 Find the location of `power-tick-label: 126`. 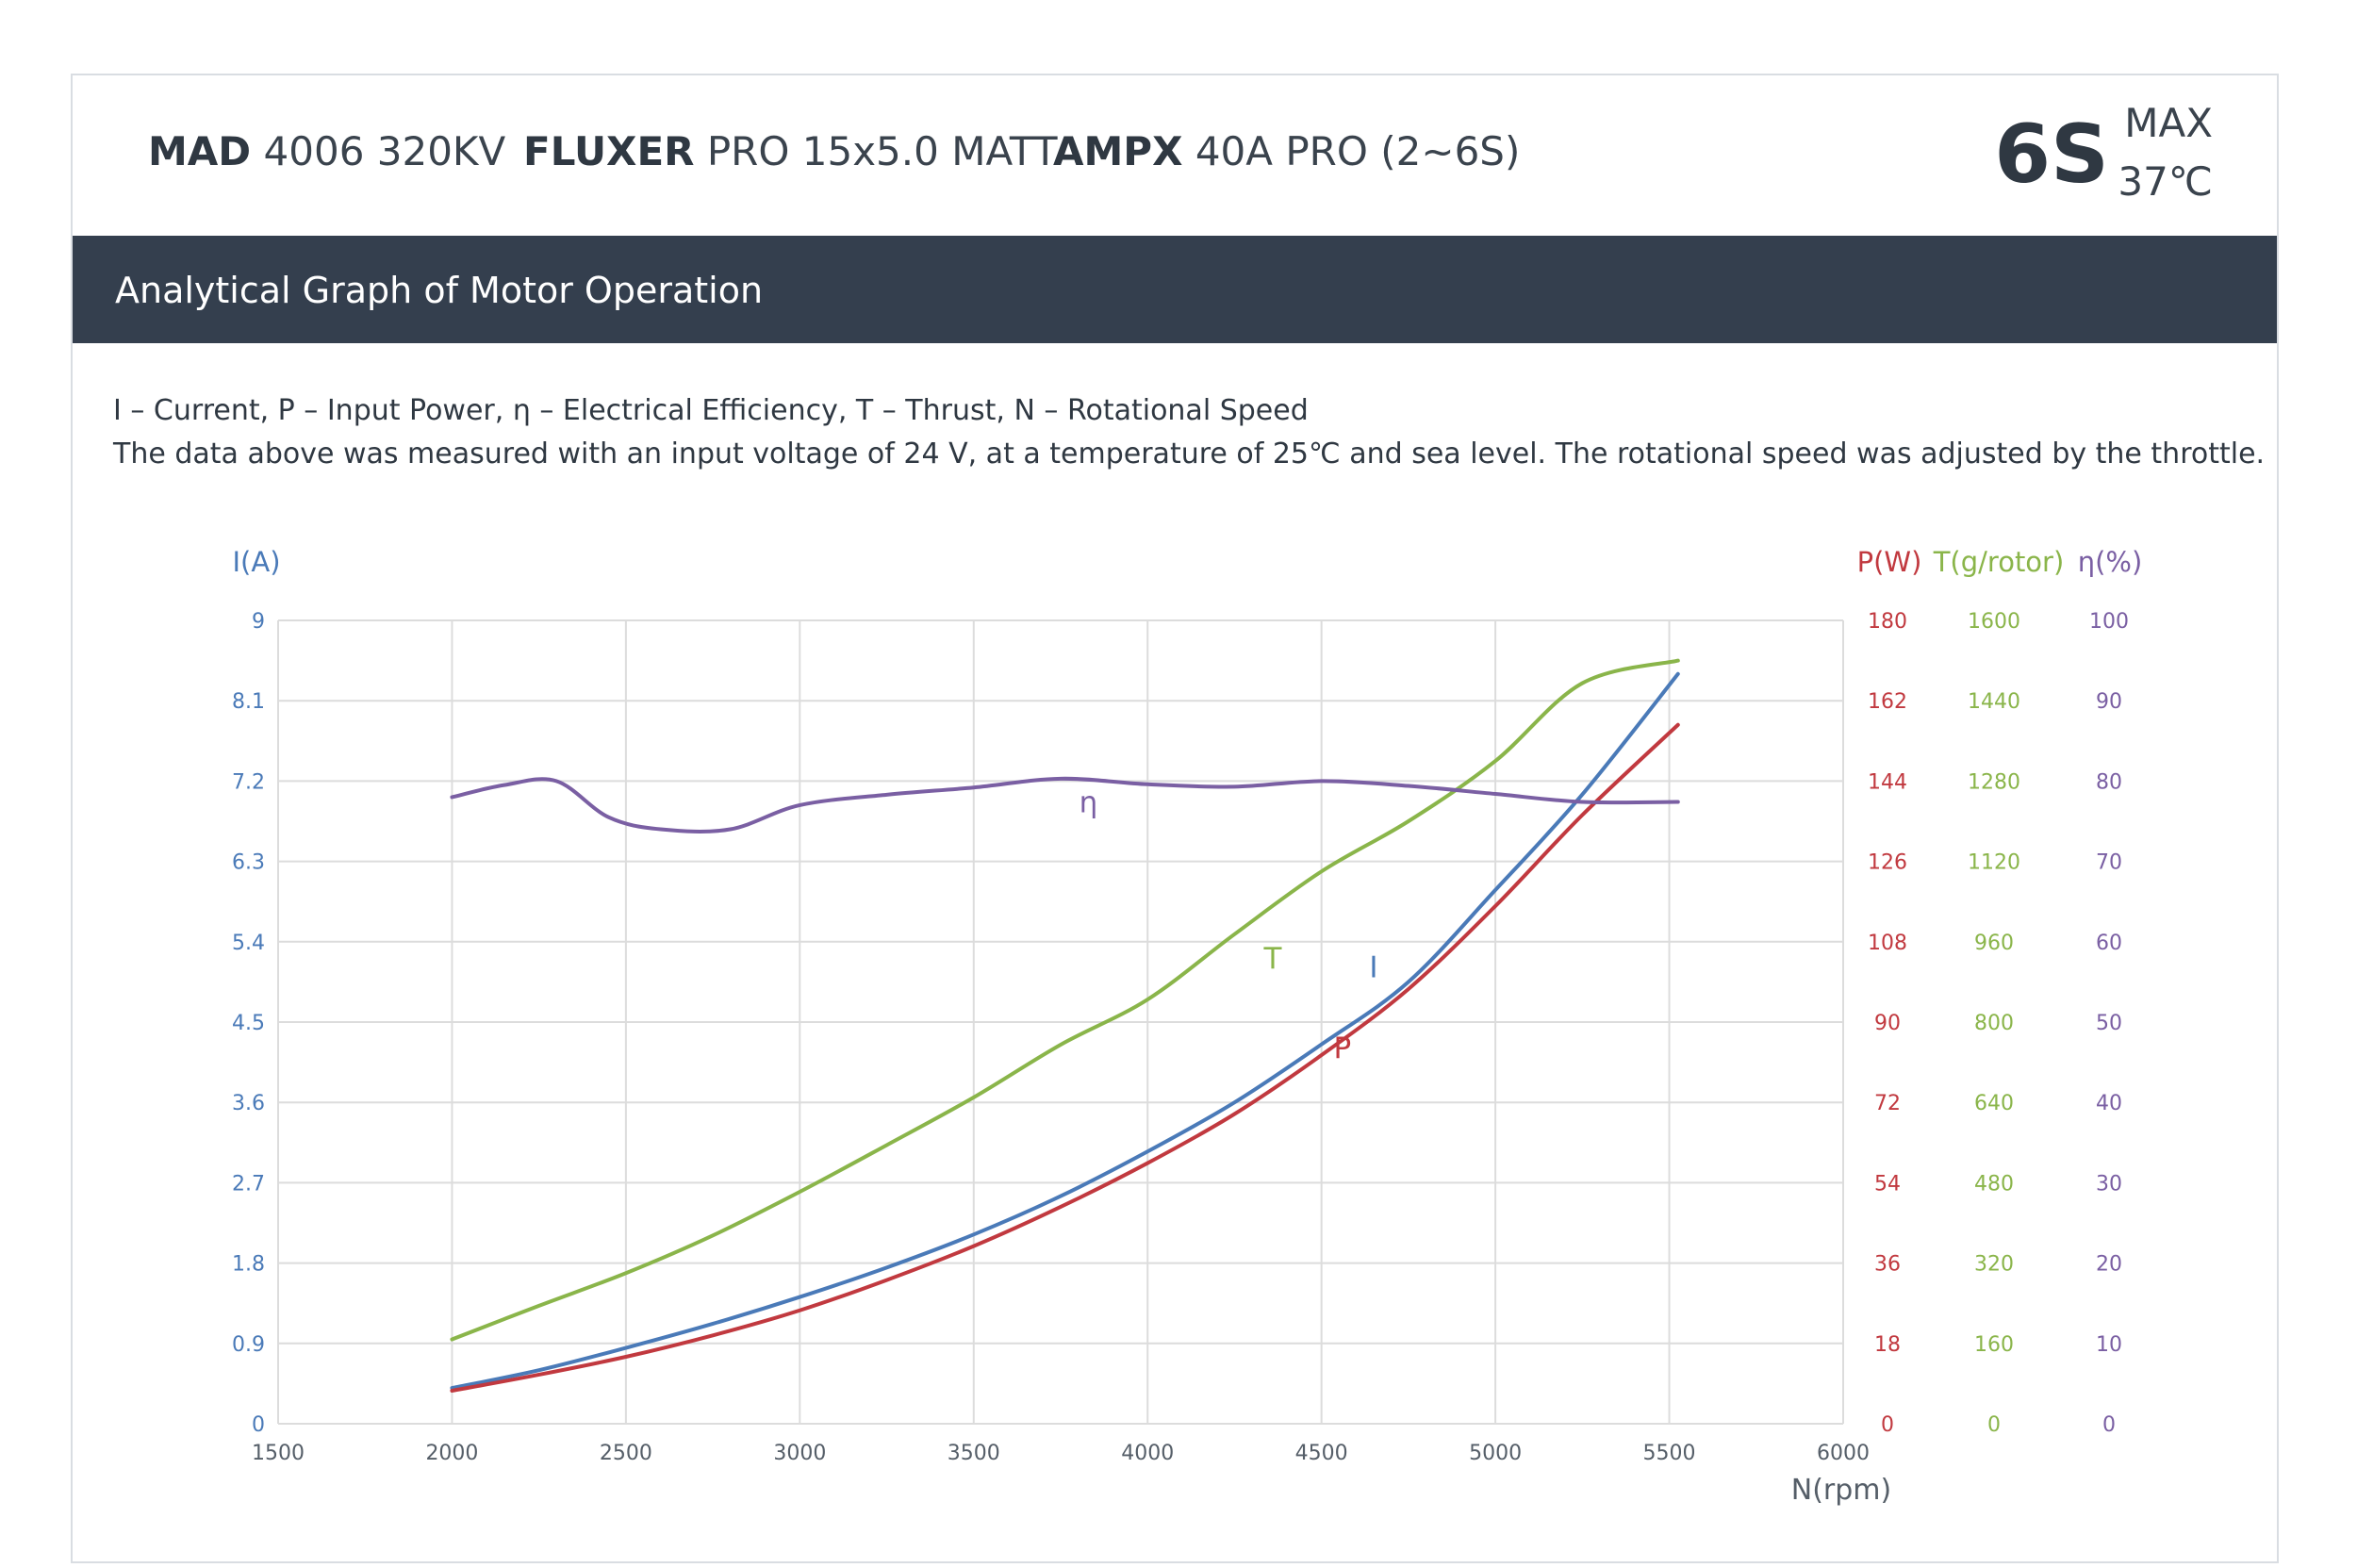

power-tick-label: 126 is located at coordinates (1887, 863).